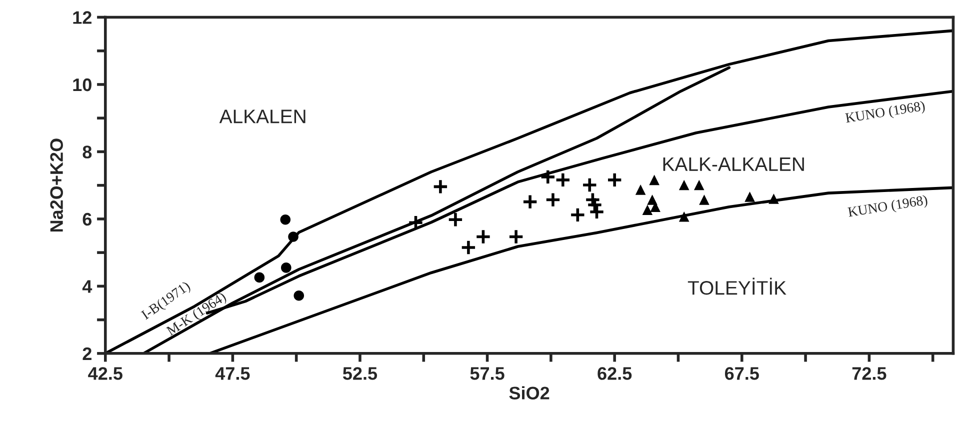 This screenshot has height=431, width=958. Describe the element at coordinates (733, 164) in the screenshot. I see `annotation: KALK-ALKALEN` at that location.